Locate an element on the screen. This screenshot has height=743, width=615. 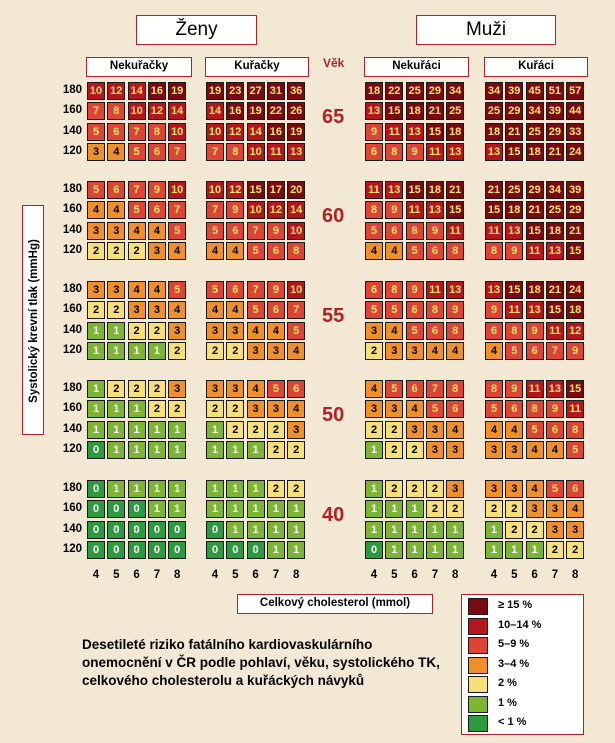
risk-cell: 19 is located at coordinates (177, 91).